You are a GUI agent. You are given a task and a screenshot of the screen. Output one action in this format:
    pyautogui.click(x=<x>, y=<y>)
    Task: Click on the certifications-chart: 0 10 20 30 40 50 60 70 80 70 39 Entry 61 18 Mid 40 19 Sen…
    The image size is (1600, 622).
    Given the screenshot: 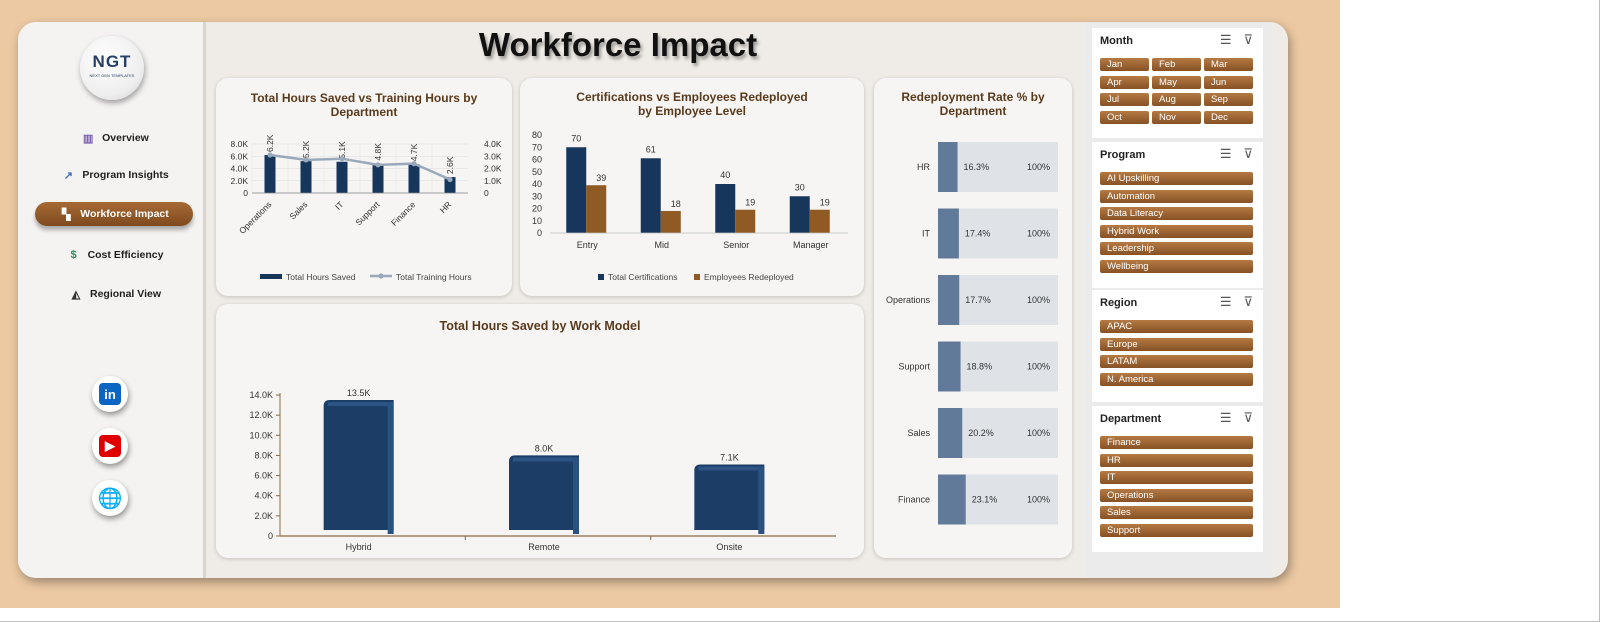 What is the action you would take?
    pyautogui.click(x=690, y=206)
    